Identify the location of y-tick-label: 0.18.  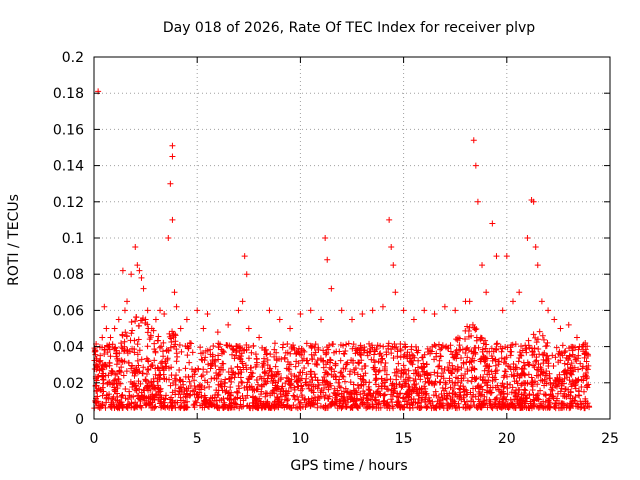
(68, 94).